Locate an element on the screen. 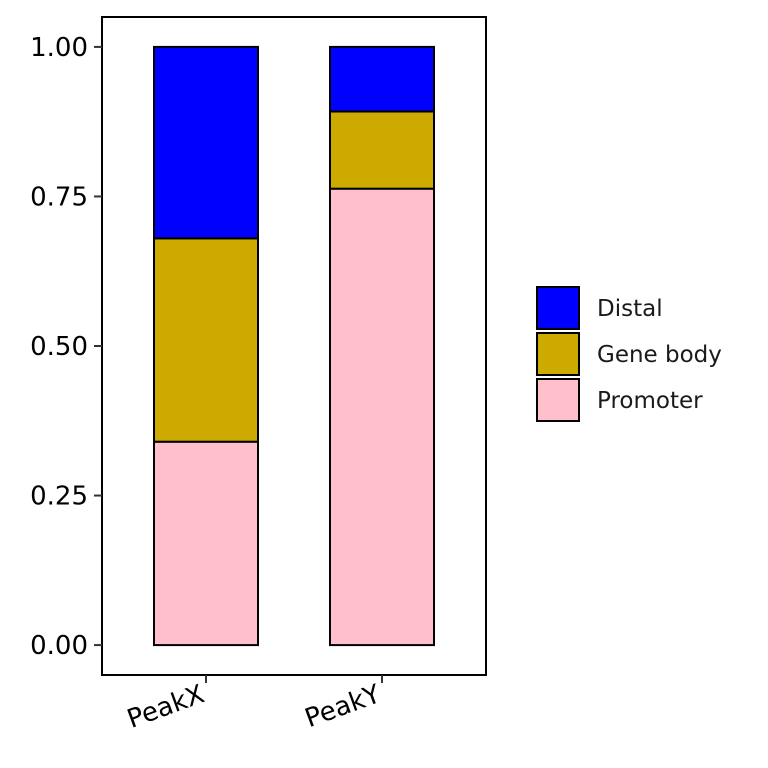 The image size is (768, 768). y-tick-label: 0.00 is located at coordinates (59, 646).